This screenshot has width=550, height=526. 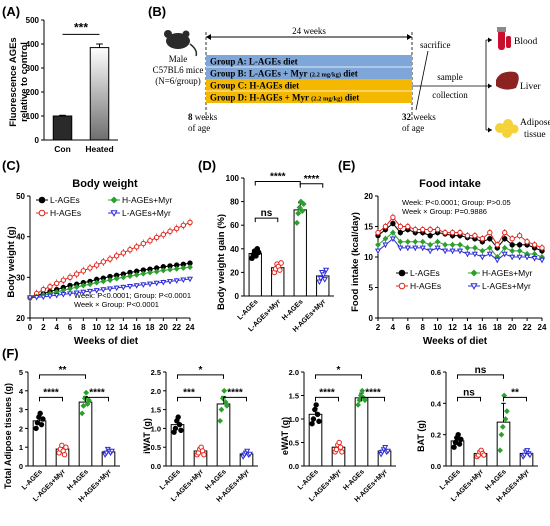 What do you see at coordinates (24, 82) in the screenshot?
I see `panel-a-ylabel-line2: relative to control` at bounding box center [24, 82].